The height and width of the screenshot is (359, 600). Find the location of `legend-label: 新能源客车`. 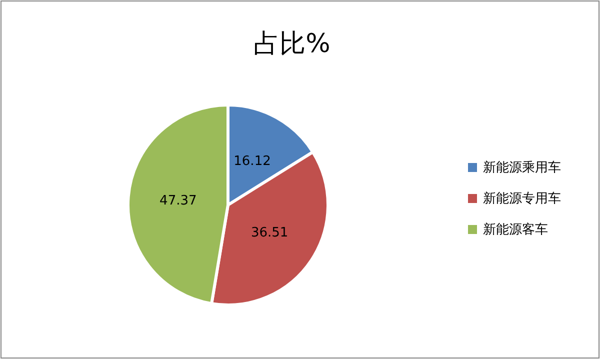

legend-label: 新能源客车 is located at coordinates (515, 230).